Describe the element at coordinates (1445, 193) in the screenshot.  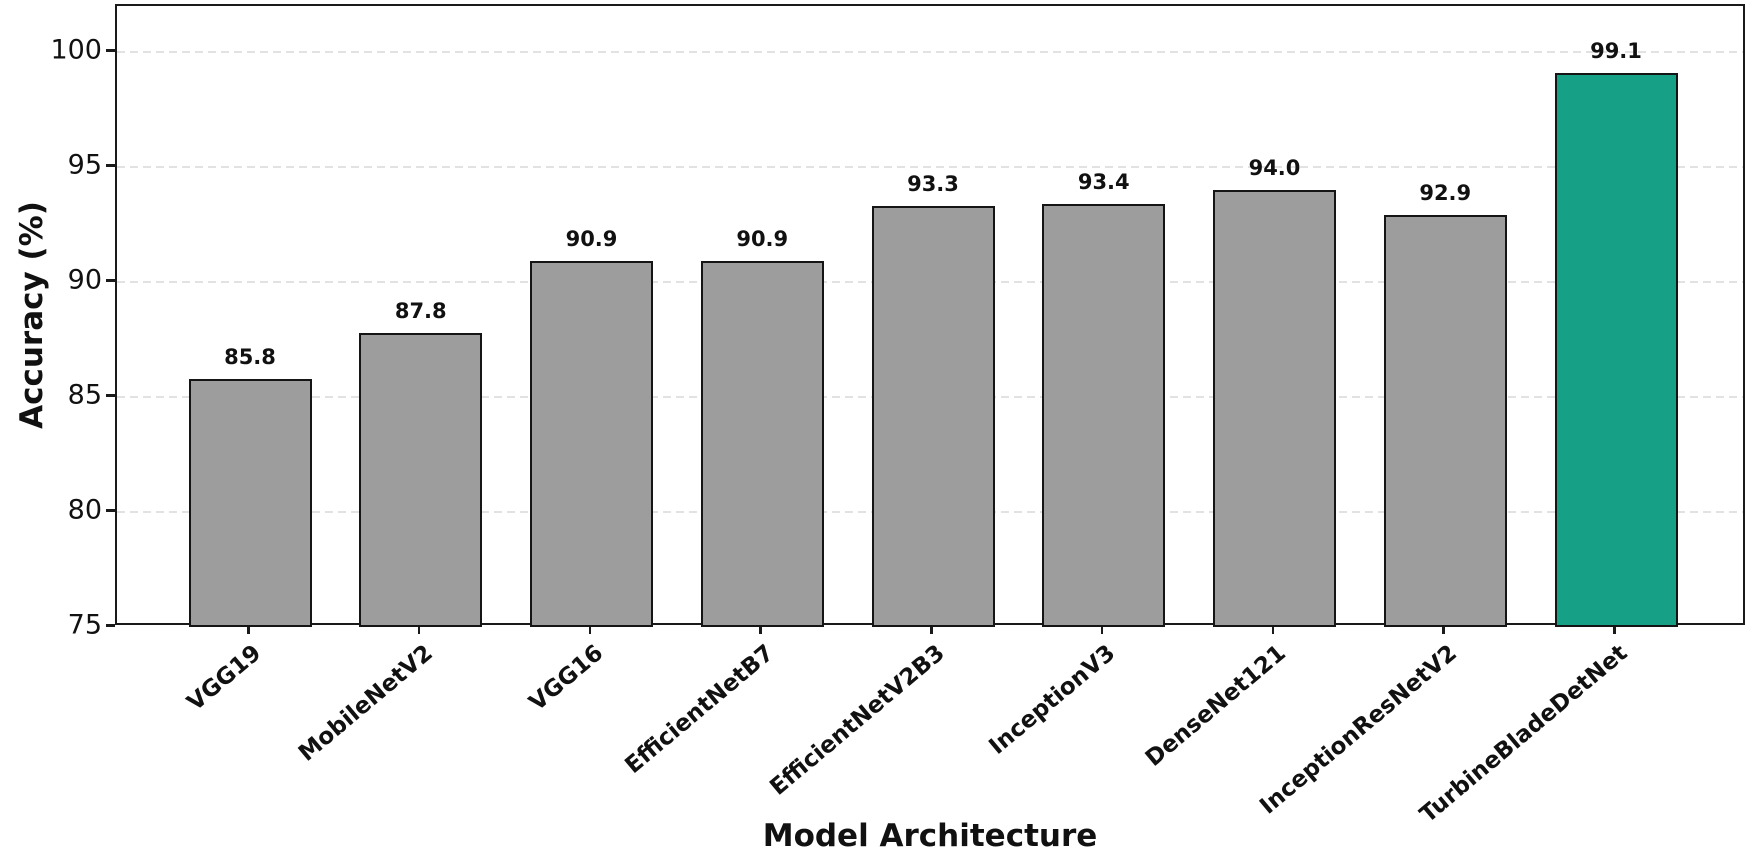
I see `bar-value-label: 92.9` at that location.